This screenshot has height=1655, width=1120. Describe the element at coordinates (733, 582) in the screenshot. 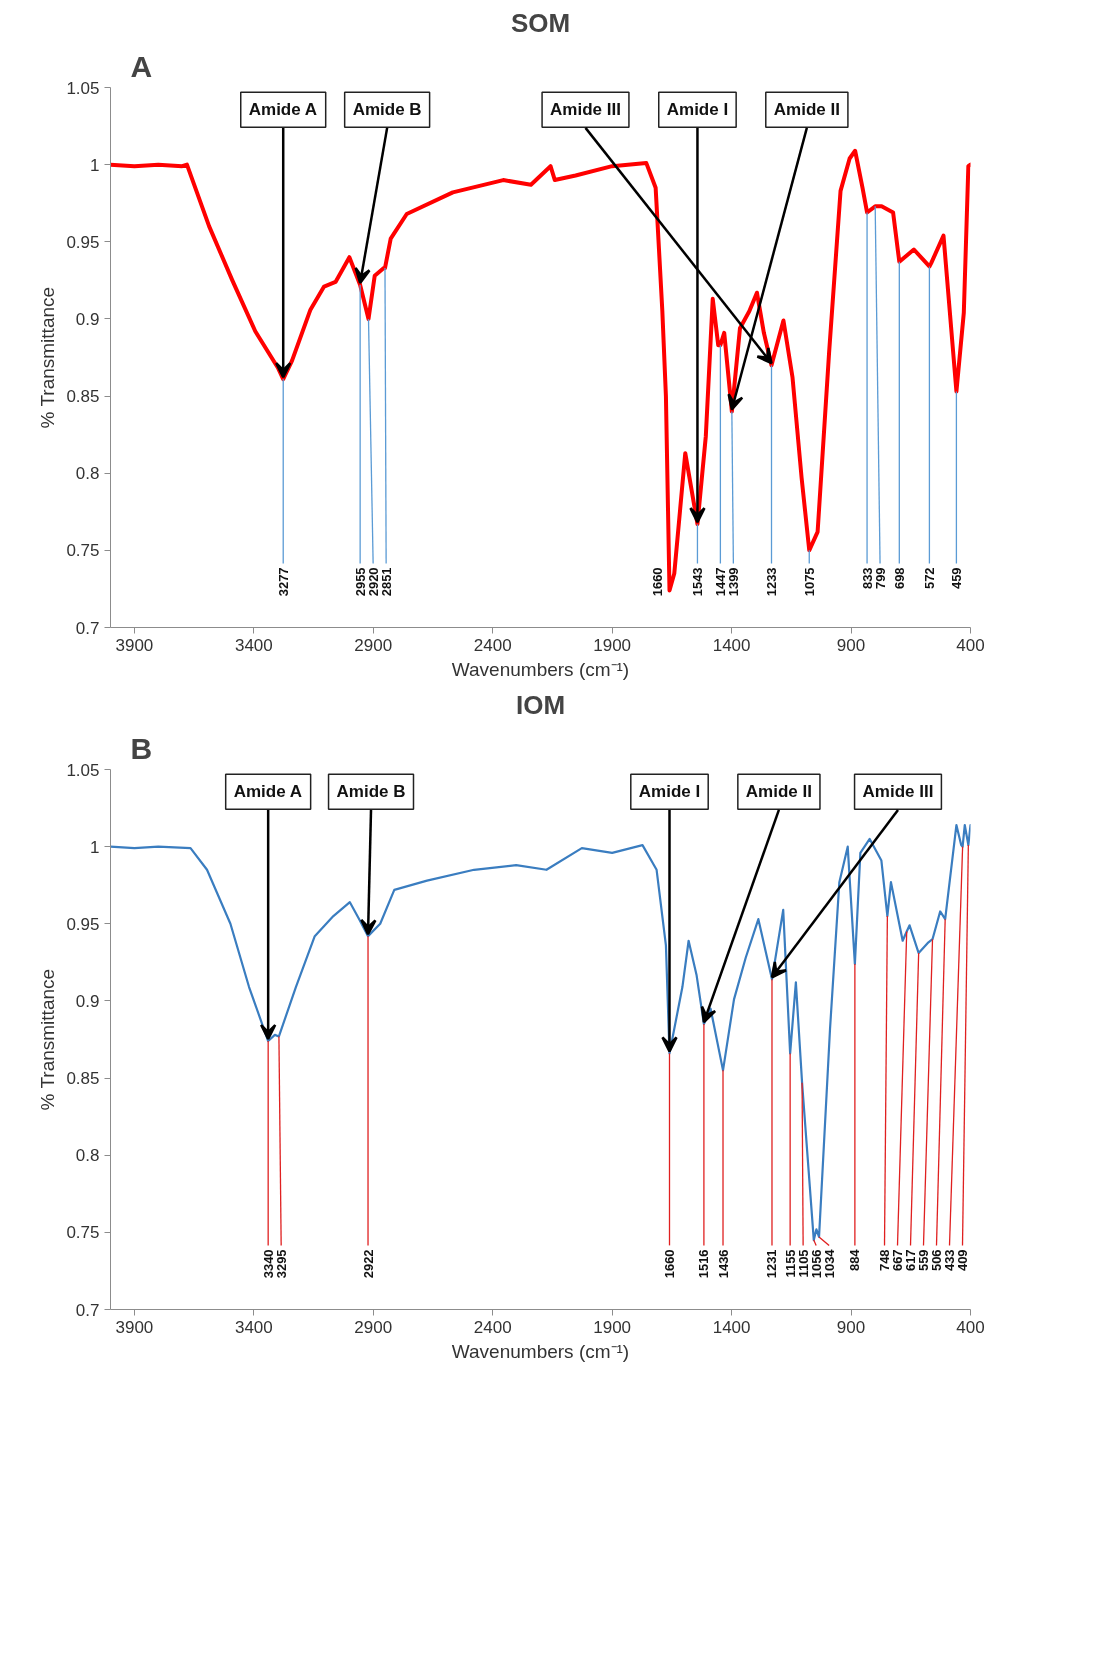

I see `annotation: 1399` at that location.